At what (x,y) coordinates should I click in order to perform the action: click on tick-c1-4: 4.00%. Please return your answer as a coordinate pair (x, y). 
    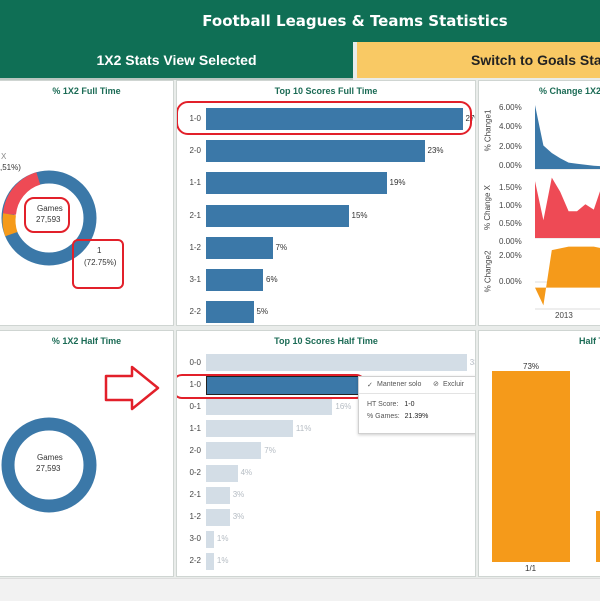
    Looking at the image, I should click on (510, 126).